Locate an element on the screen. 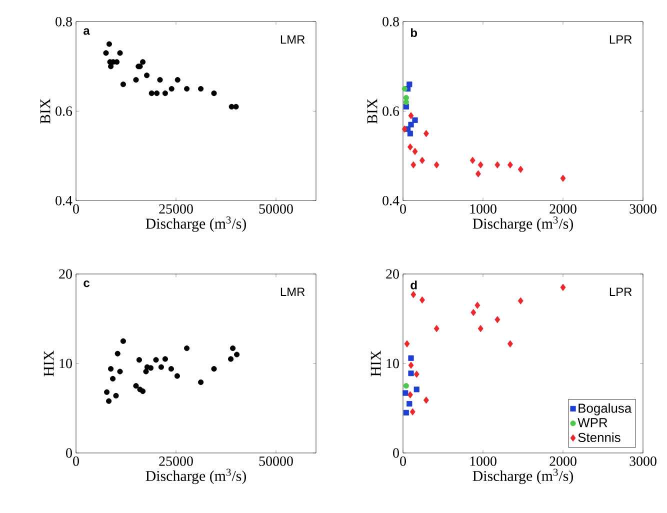  annotation: d is located at coordinates (413, 285).